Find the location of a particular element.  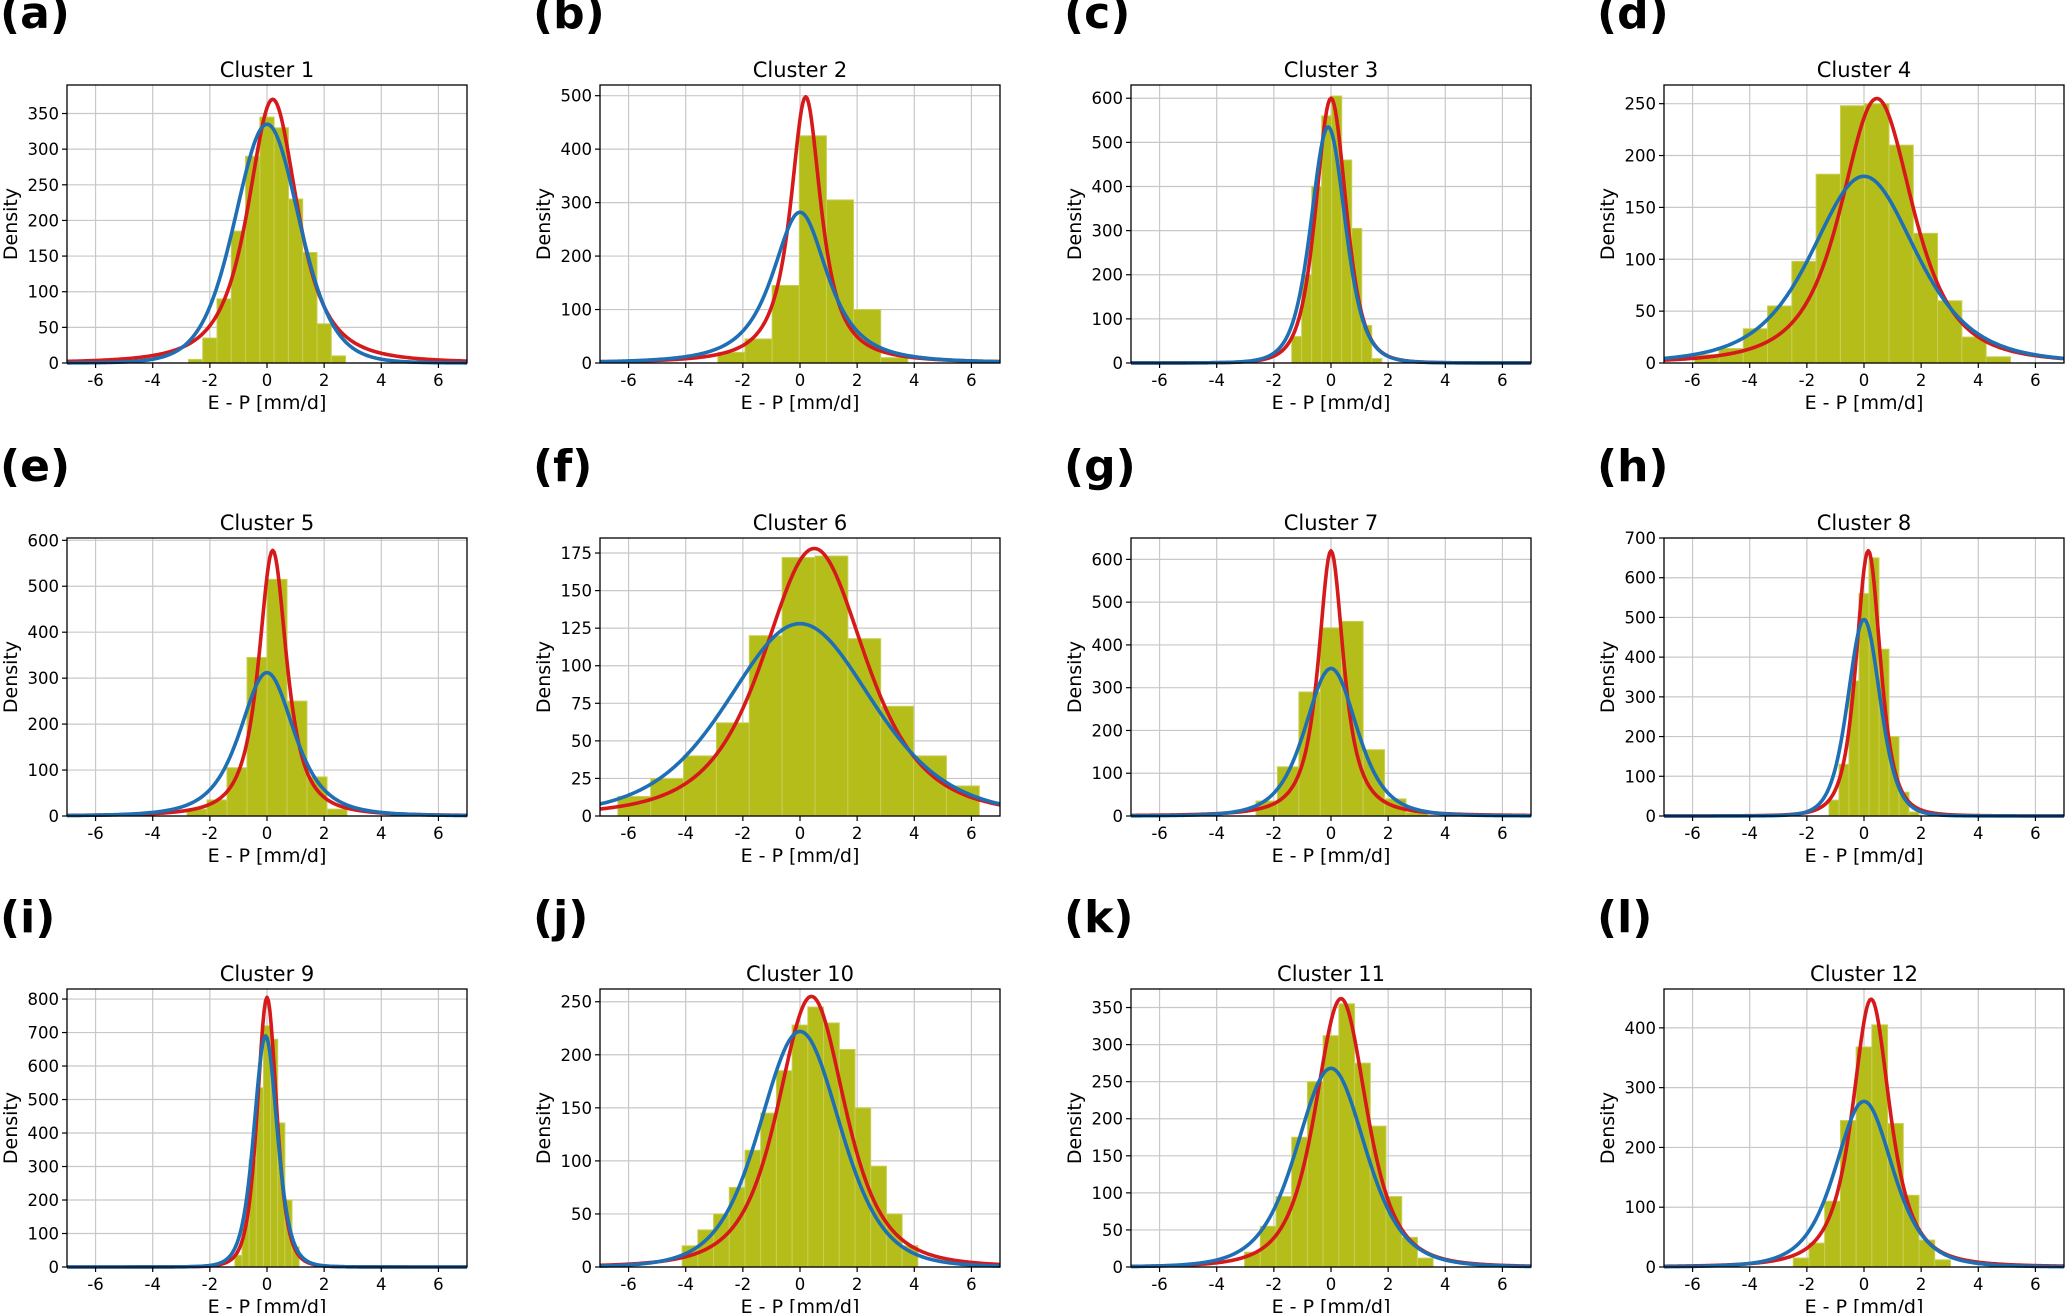

y-tick-label: 700 is located at coordinates (44, 1033).